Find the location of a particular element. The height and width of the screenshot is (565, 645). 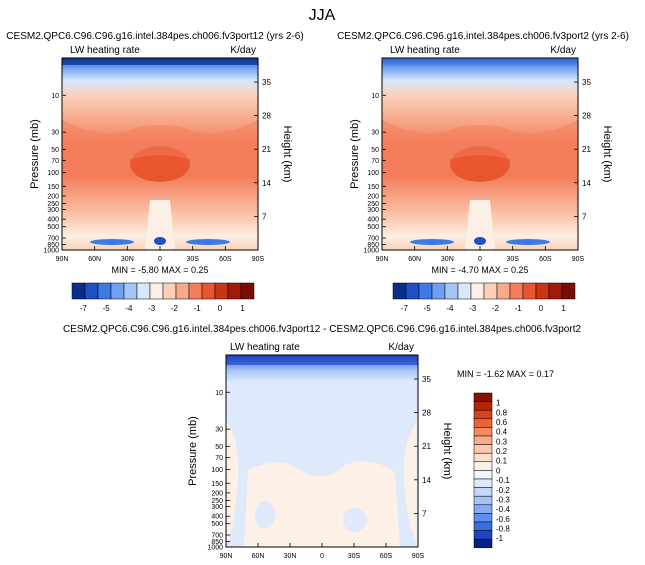

y2-tick-label: 28 is located at coordinates (426, 413).